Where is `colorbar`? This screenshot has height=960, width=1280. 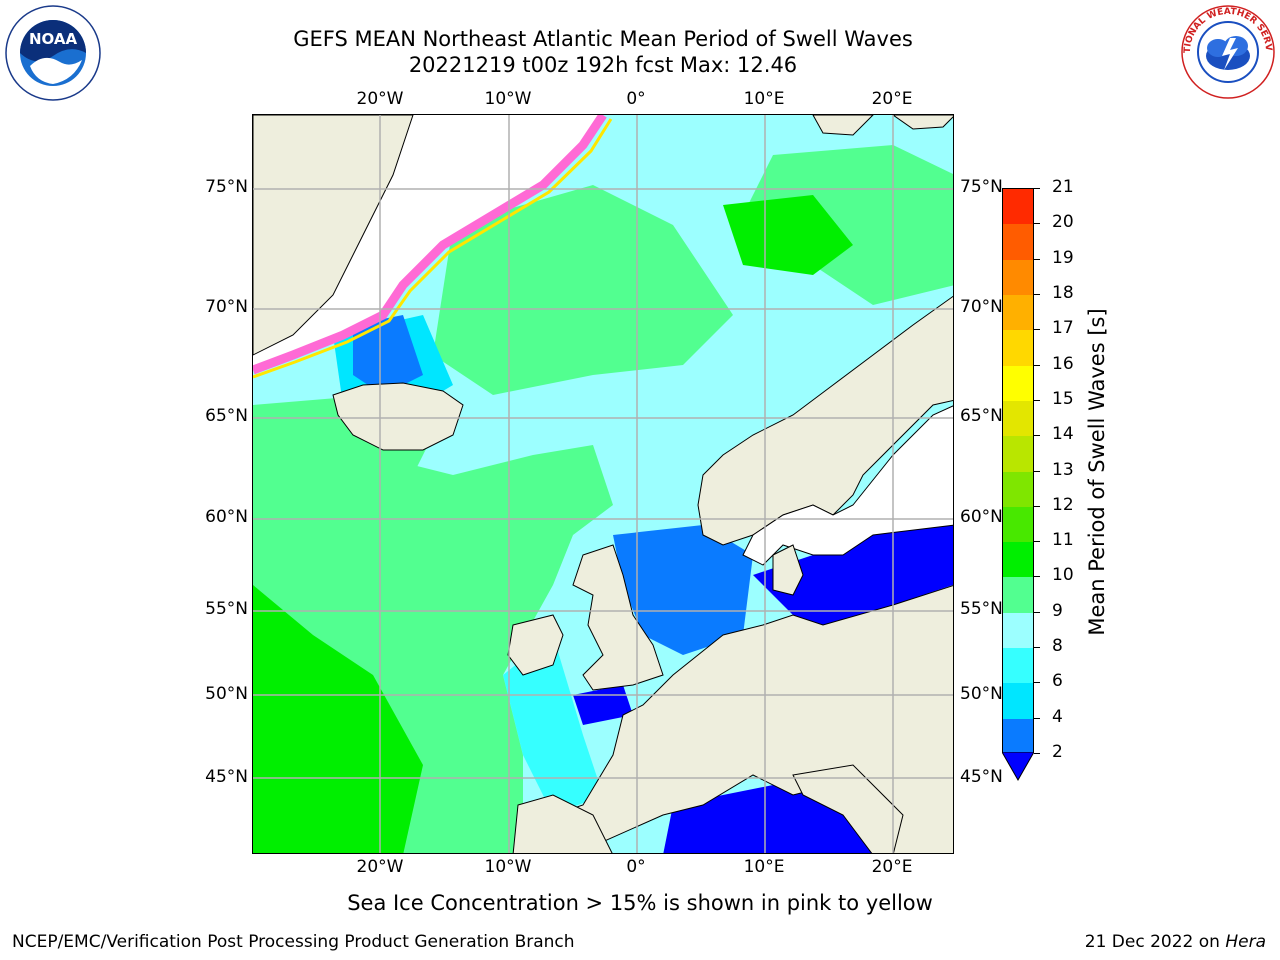 colorbar is located at coordinates (1018, 471).